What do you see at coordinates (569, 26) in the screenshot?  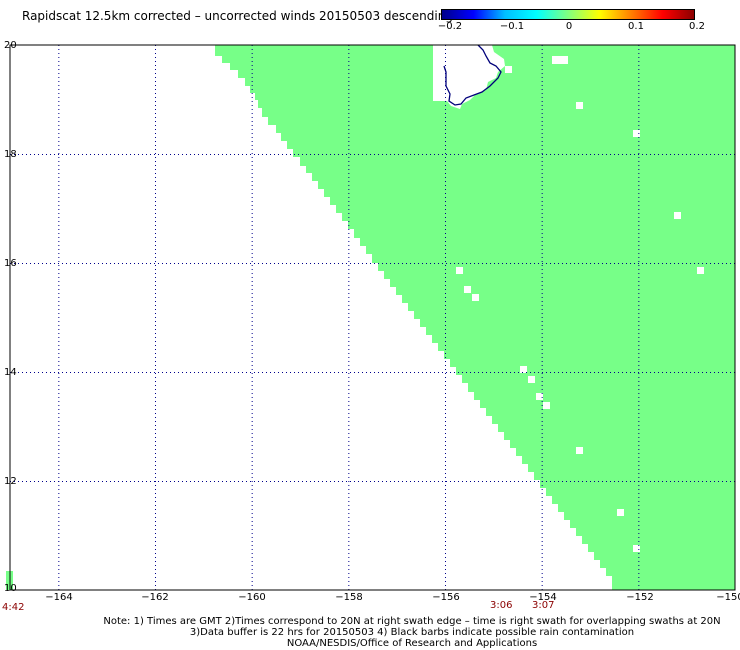 I see `colorbar-label-zero: 0` at bounding box center [569, 26].